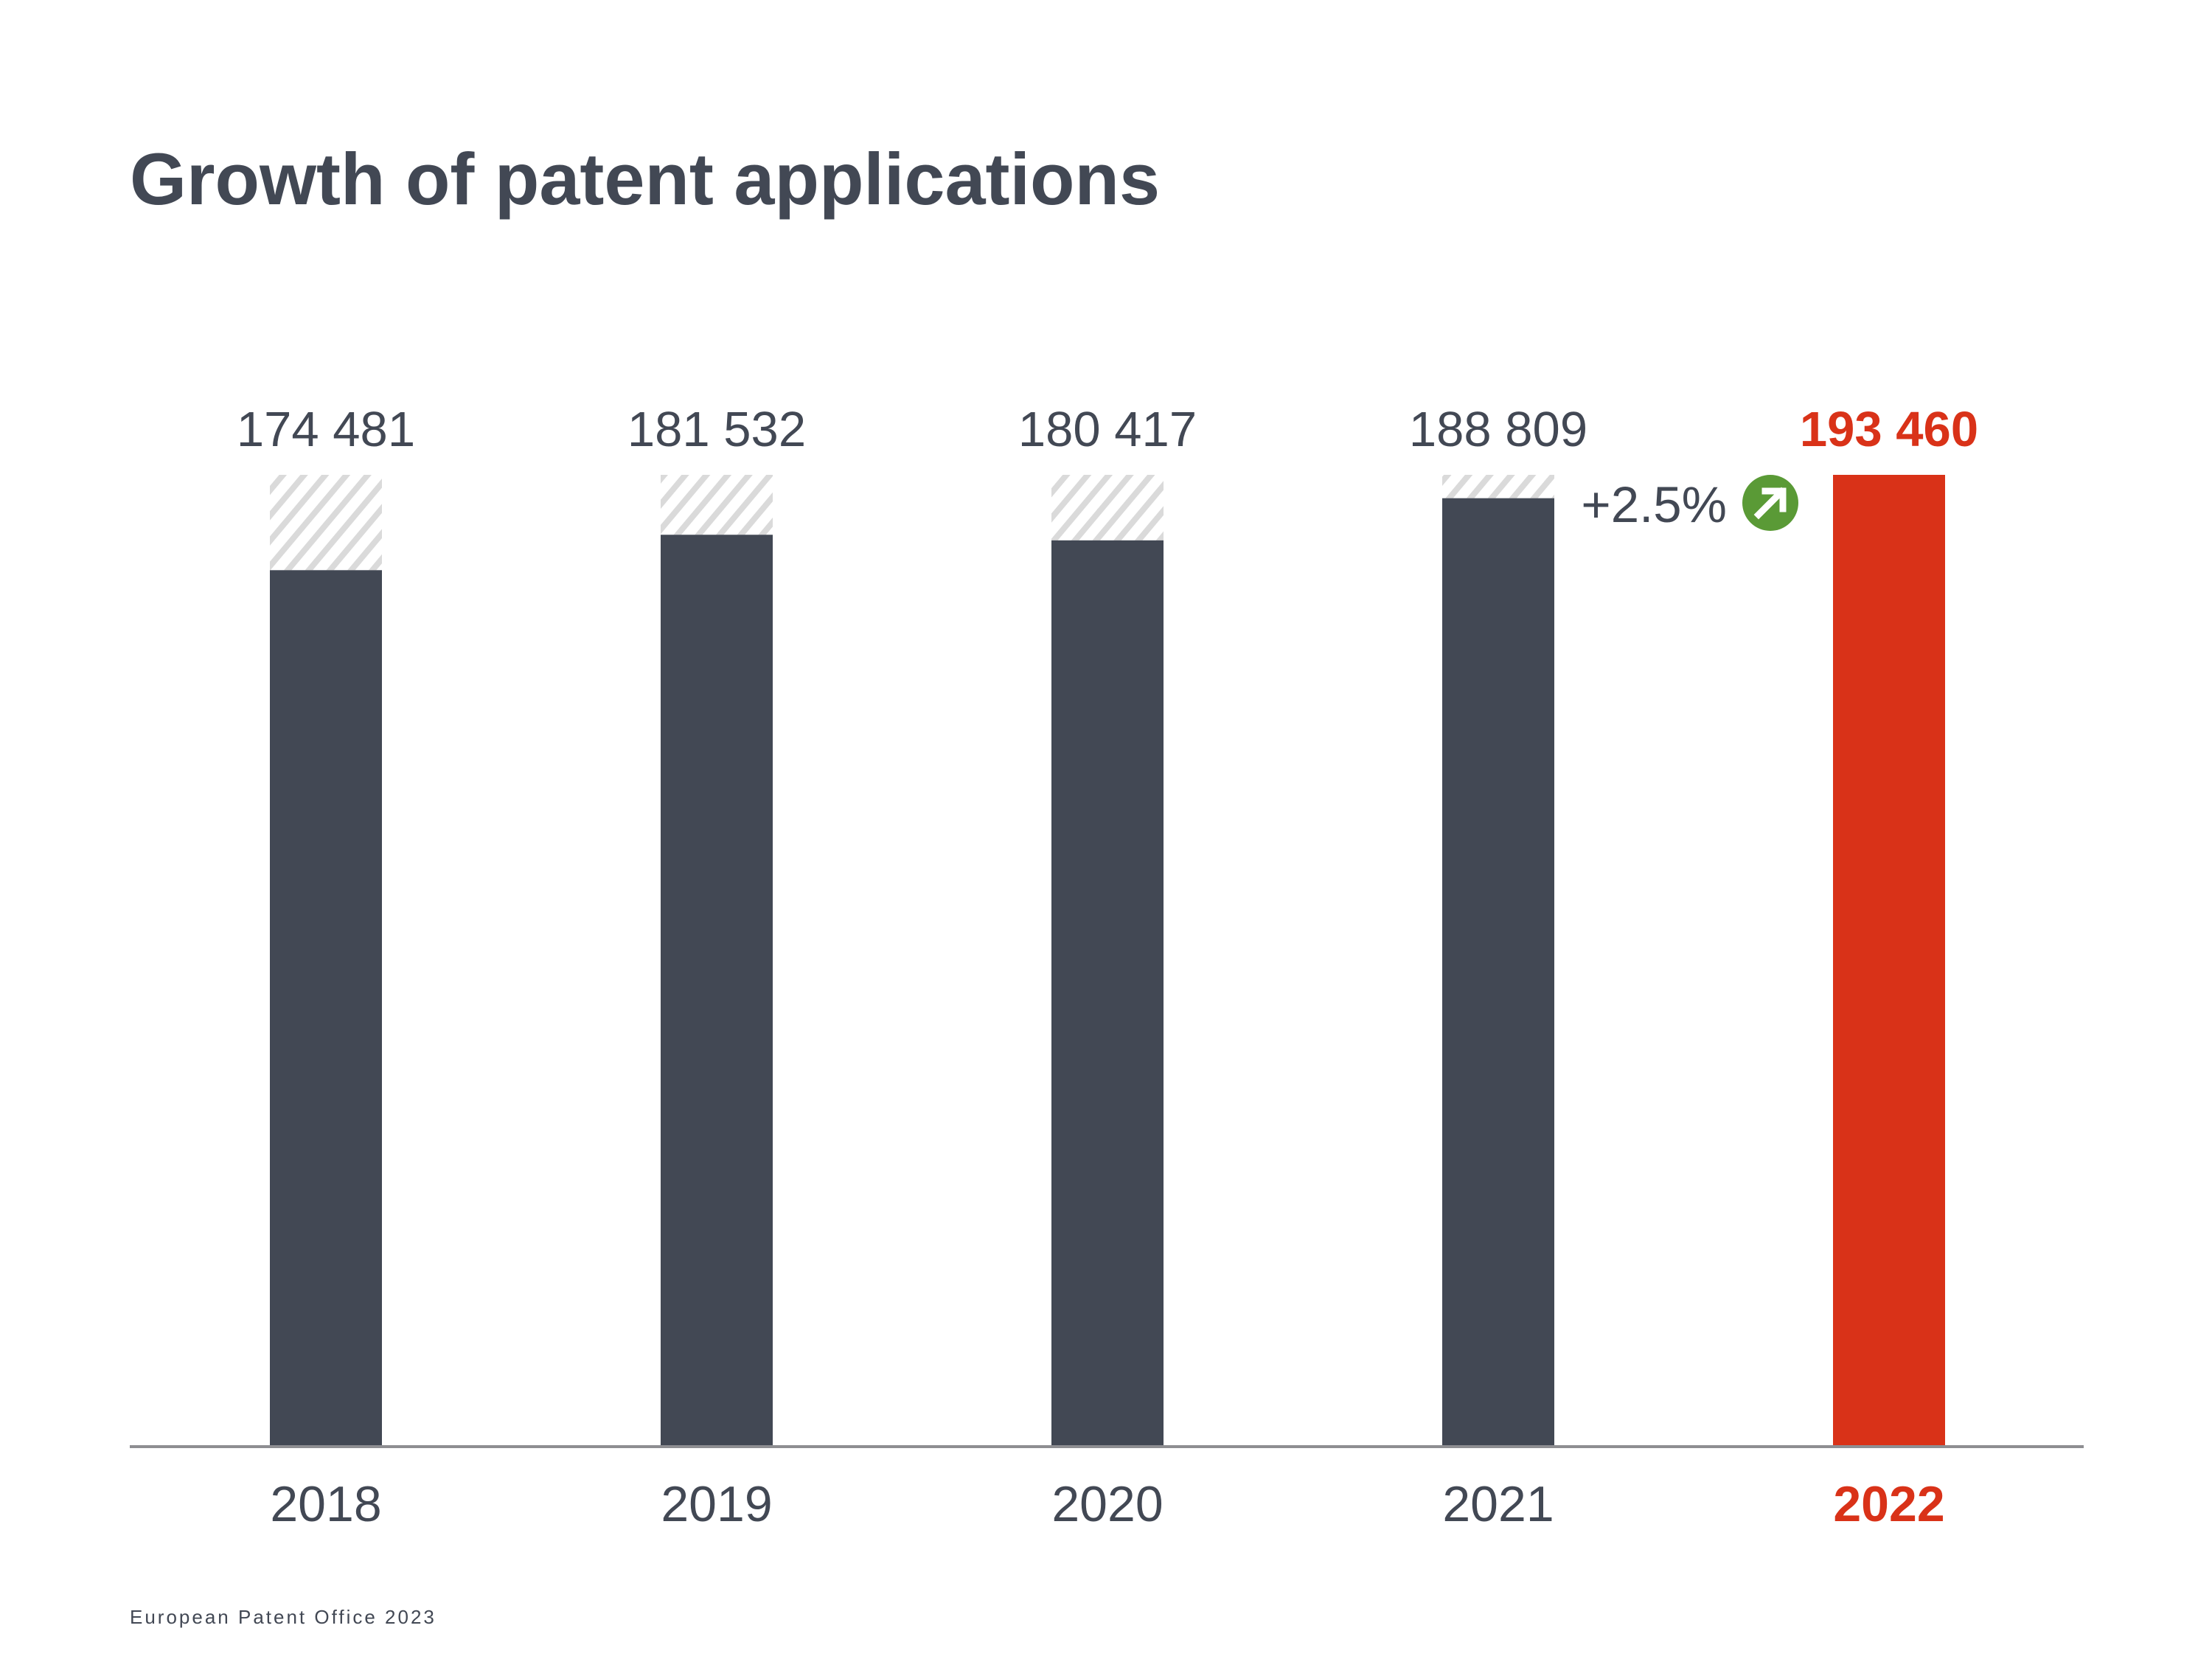  What do you see at coordinates (645, 179) in the screenshot?
I see `chart-title: Growth of patent applications` at bounding box center [645, 179].